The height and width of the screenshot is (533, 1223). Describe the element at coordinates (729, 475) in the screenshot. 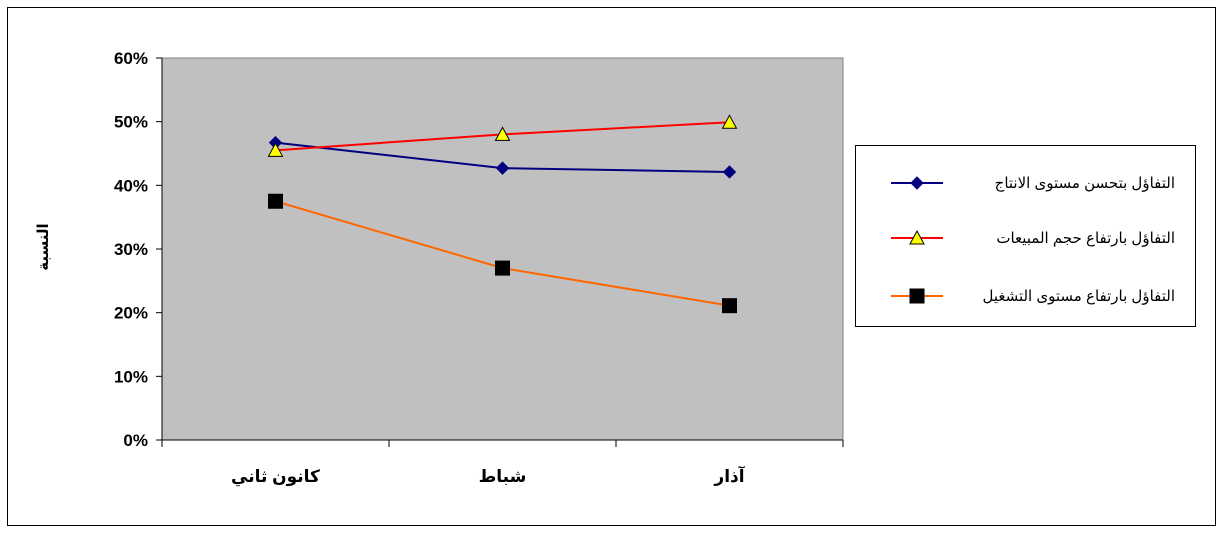

I see `x-tick-label: آذار` at that location.